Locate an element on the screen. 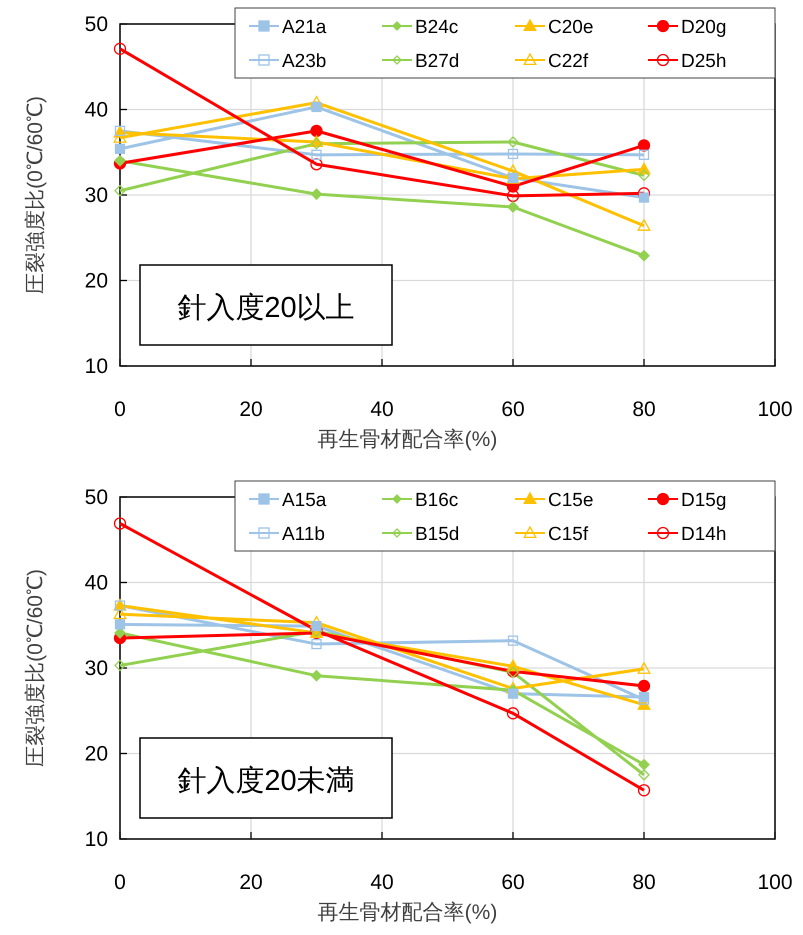 The image size is (803, 935). legend-label: A23b is located at coordinates (304, 61).